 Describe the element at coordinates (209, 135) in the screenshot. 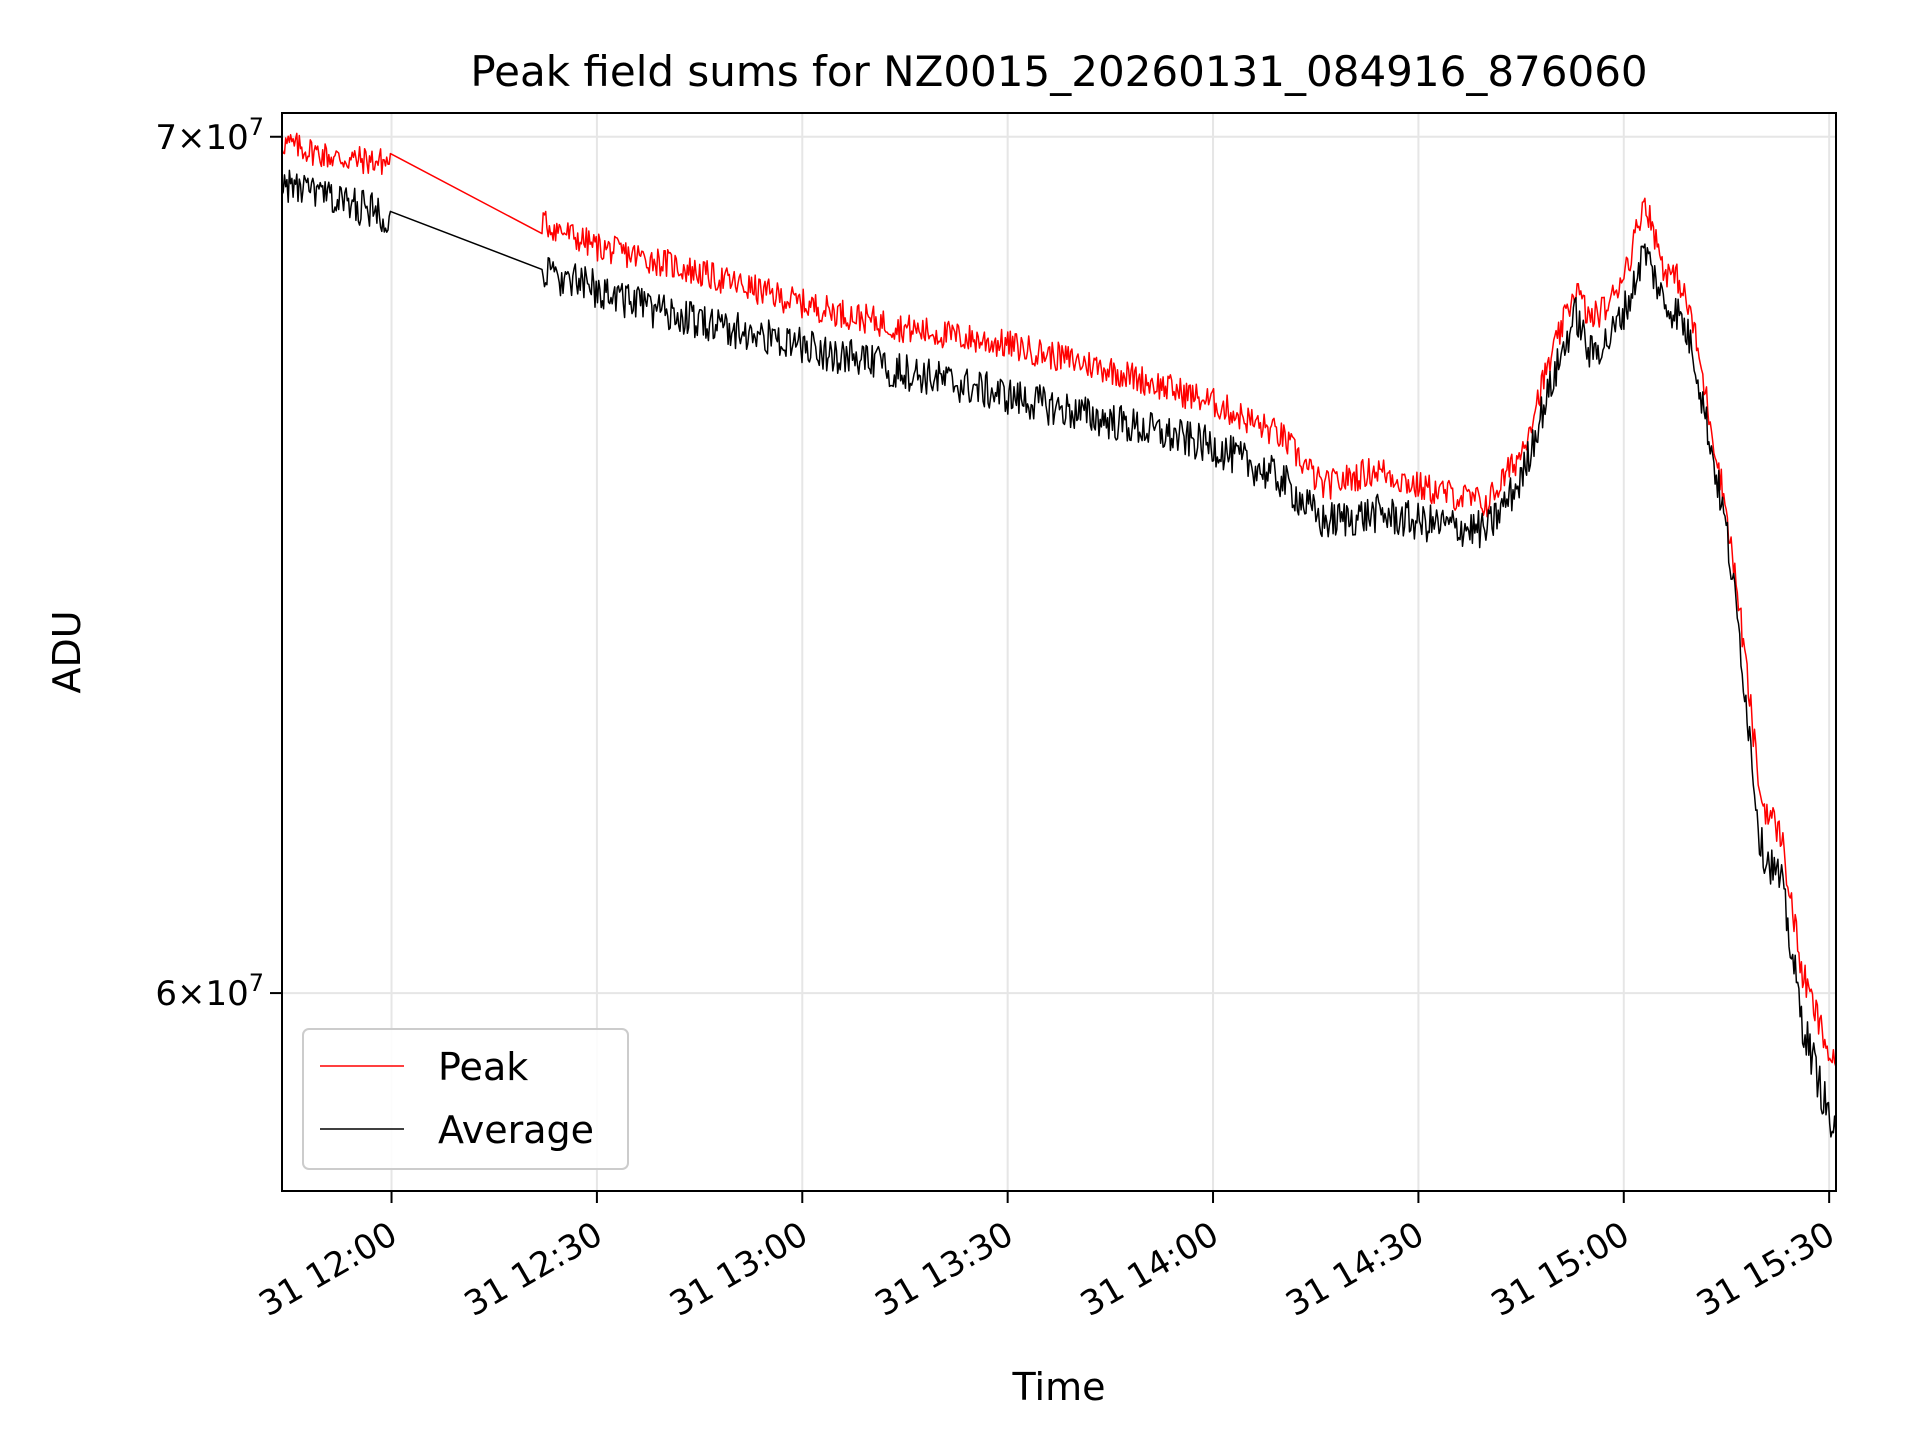

I see `y-tick-label: 7×107` at that location.